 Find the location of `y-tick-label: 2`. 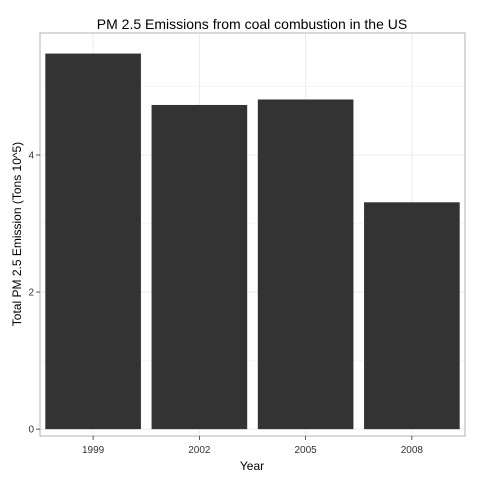

y-tick-label: 2 is located at coordinates (31, 293).